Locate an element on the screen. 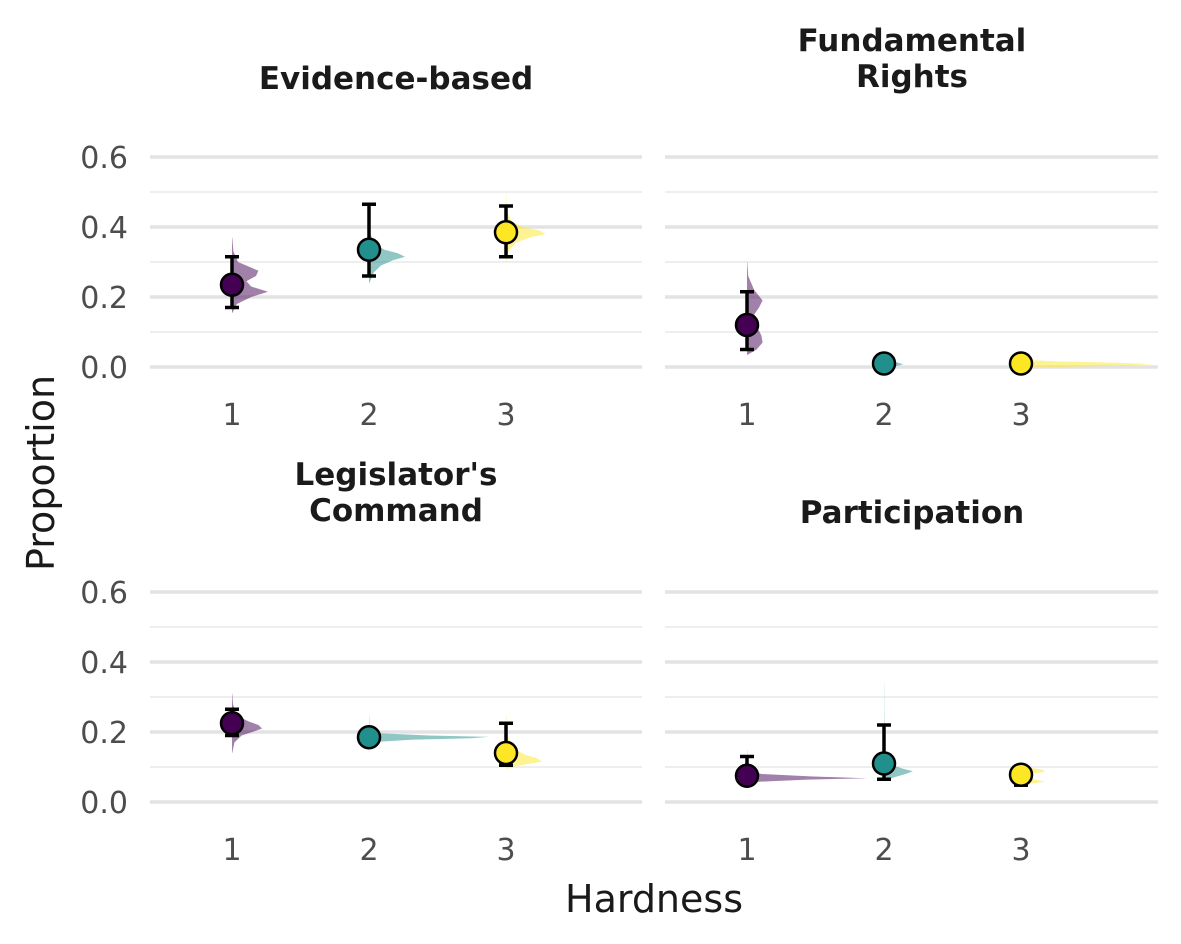 This screenshot has width=1181, height=944. panel-title: Fundamental Rights is located at coordinates (912, 59).